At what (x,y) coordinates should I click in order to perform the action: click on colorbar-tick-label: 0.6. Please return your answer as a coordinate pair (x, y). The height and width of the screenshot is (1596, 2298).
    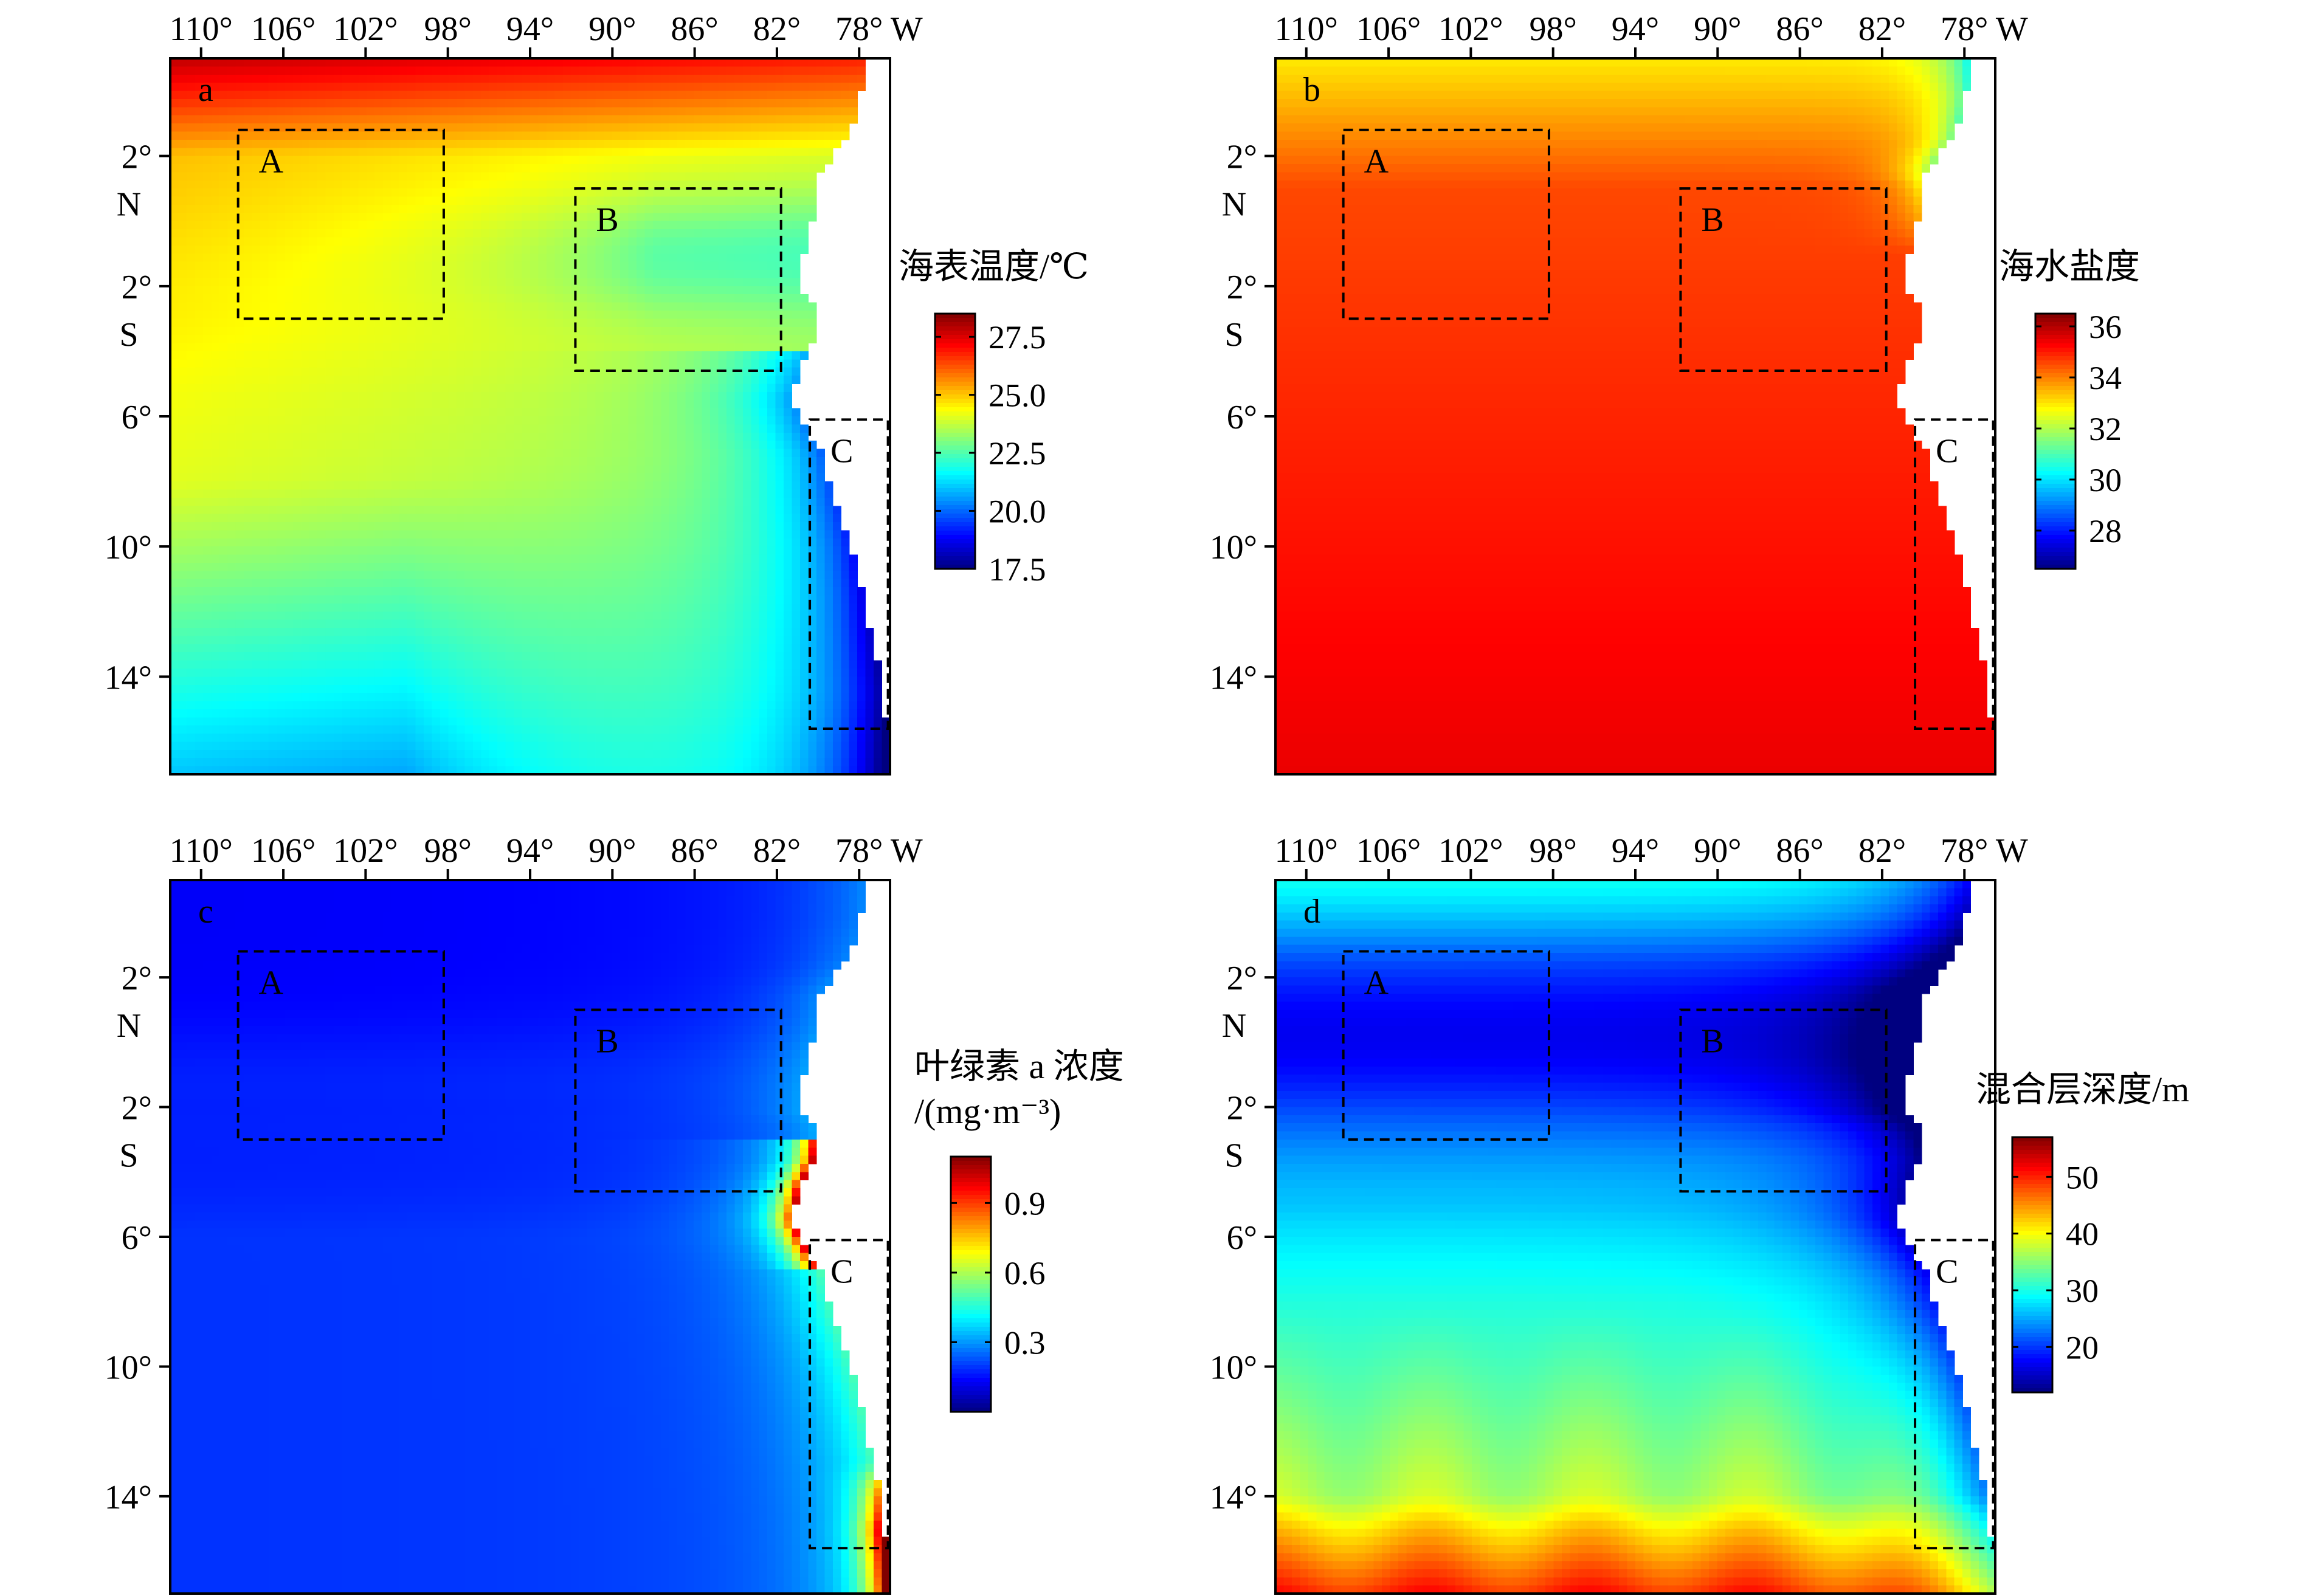
    Looking at the image, I should click on (1025, 1274).